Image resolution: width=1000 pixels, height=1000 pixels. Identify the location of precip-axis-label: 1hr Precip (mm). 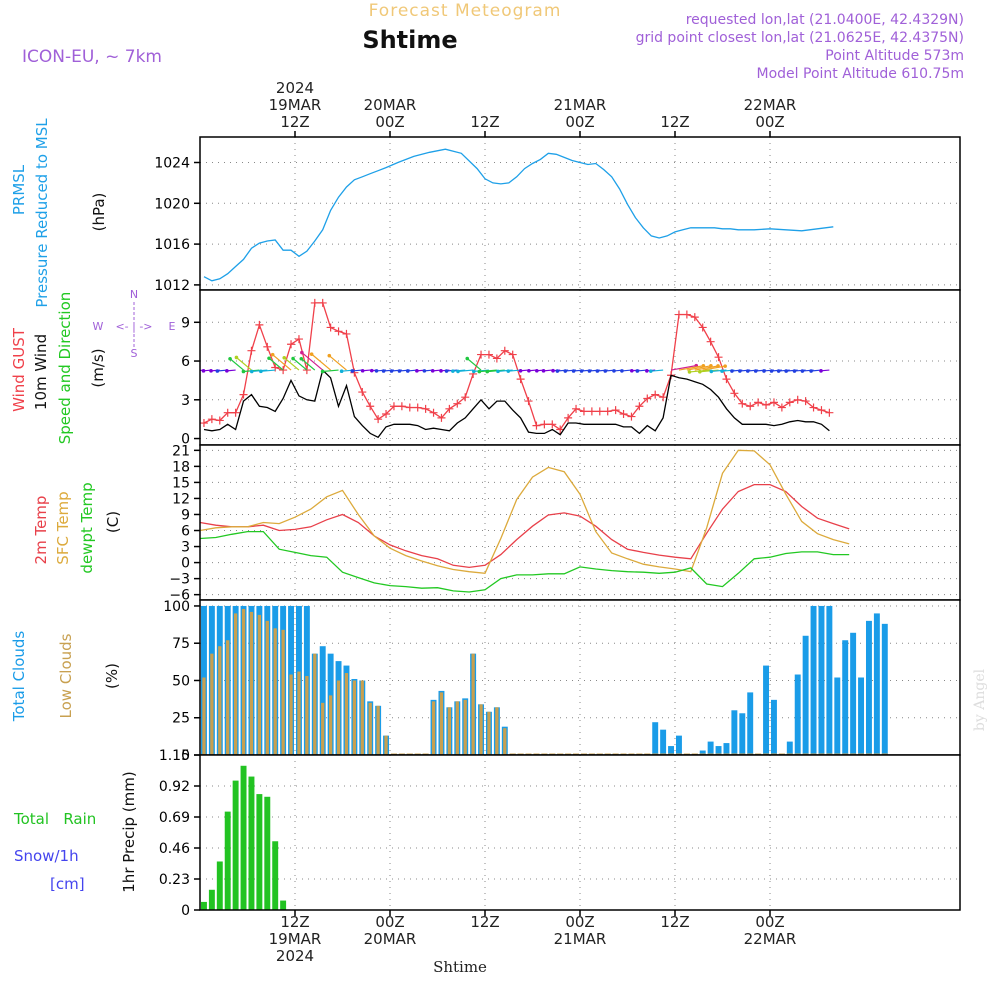
(129, 831).